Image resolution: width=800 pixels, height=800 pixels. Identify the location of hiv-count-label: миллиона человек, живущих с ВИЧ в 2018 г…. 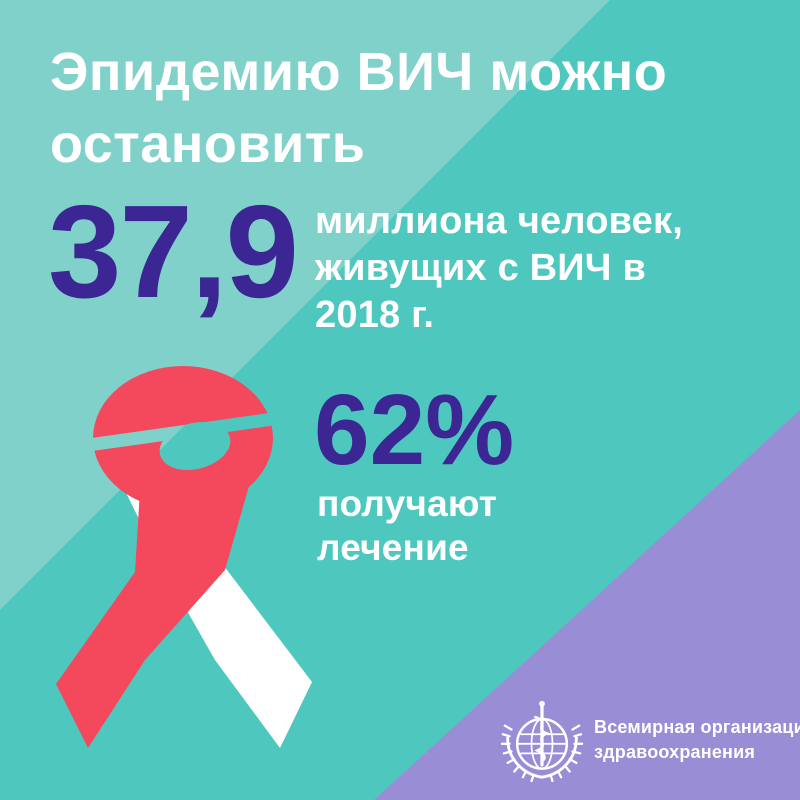
(499, 268).